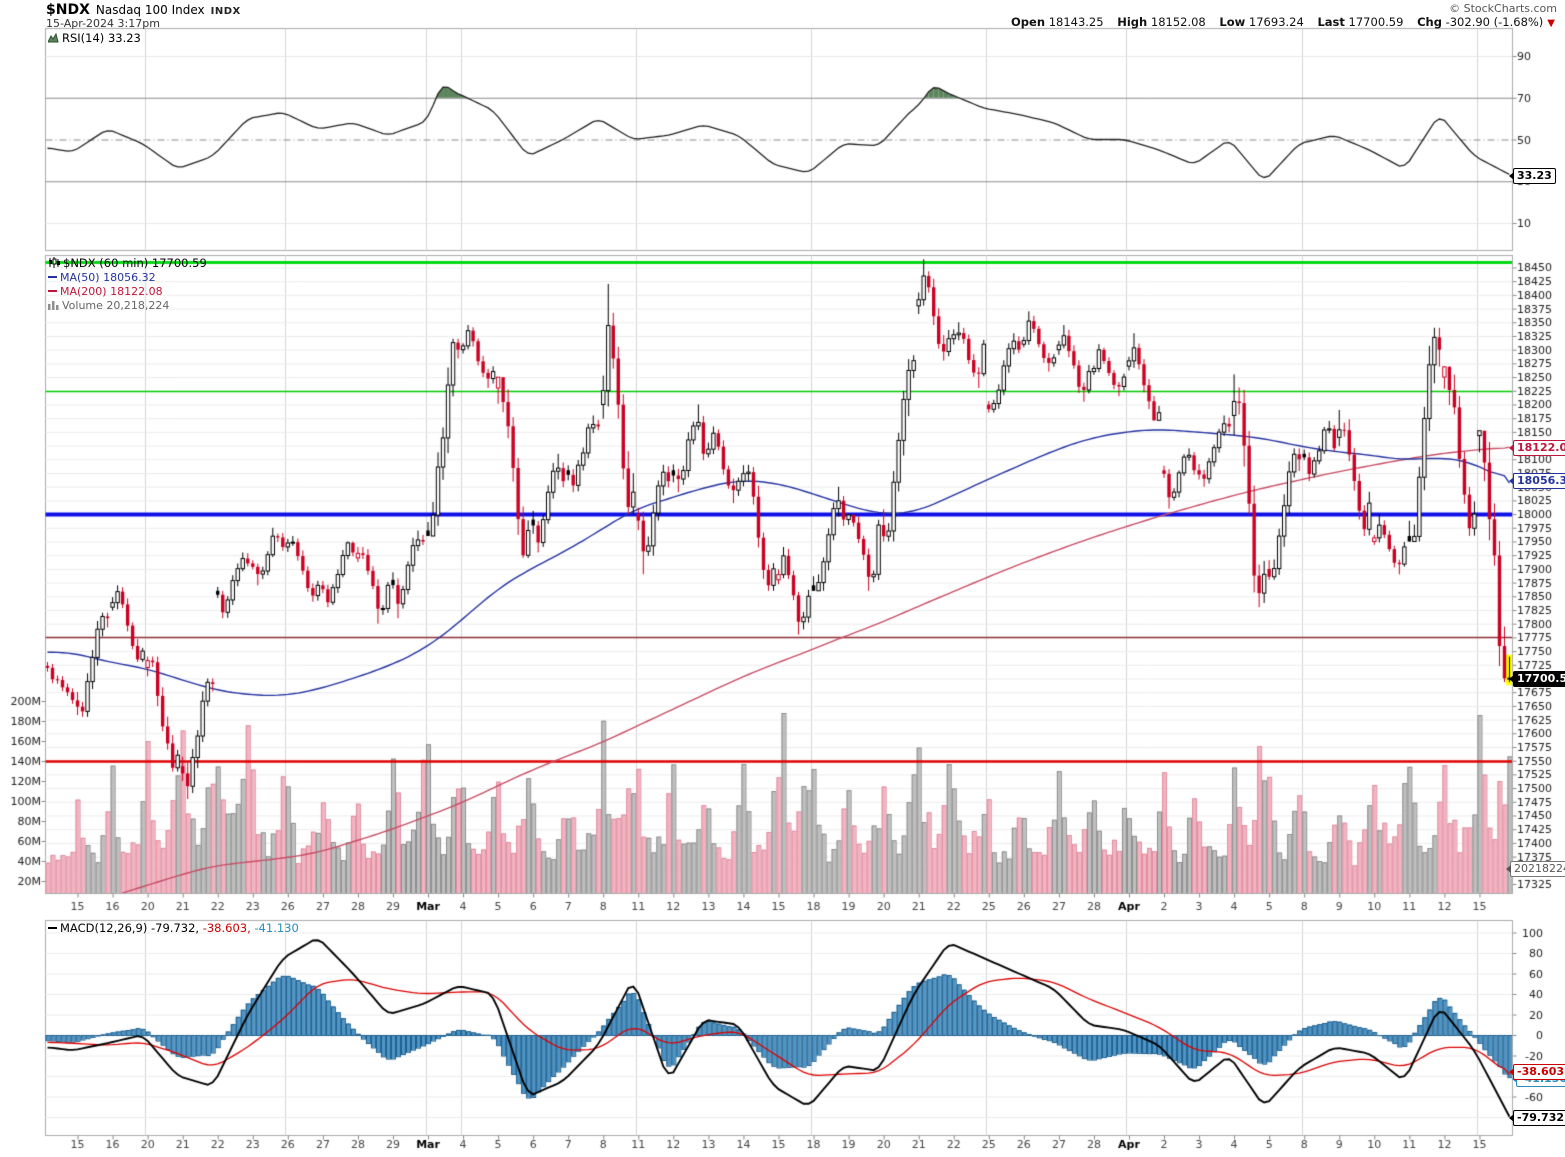 The height and width of the screenshot is (1157, 1565). I want to click on ticker-name: Nasdaq 100 Index, so click(150, 10).